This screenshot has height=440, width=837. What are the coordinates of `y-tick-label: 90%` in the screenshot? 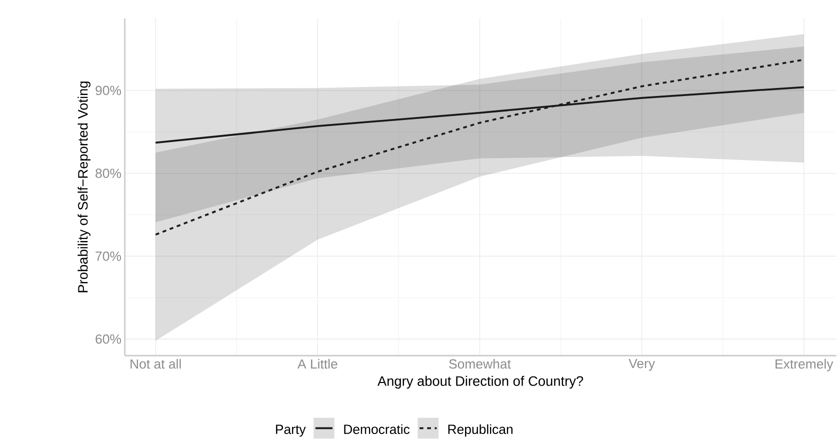 It's located at (108, 91).